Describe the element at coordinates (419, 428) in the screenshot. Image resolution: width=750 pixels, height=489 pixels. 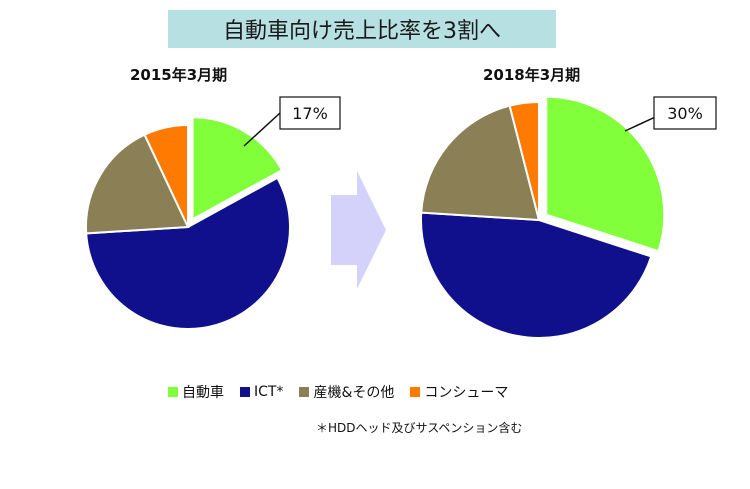
I see `footnote: ＊HDDヘッド及びサスペンション含む` at that location.